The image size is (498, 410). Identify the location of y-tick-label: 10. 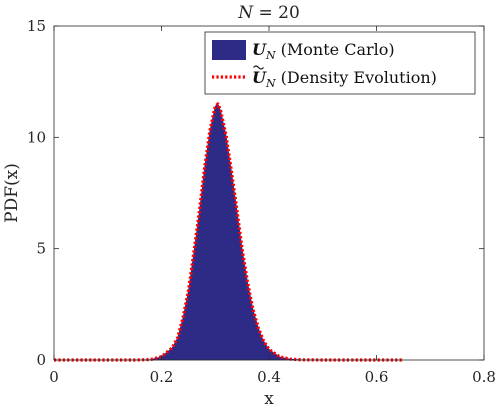
(36, 137).